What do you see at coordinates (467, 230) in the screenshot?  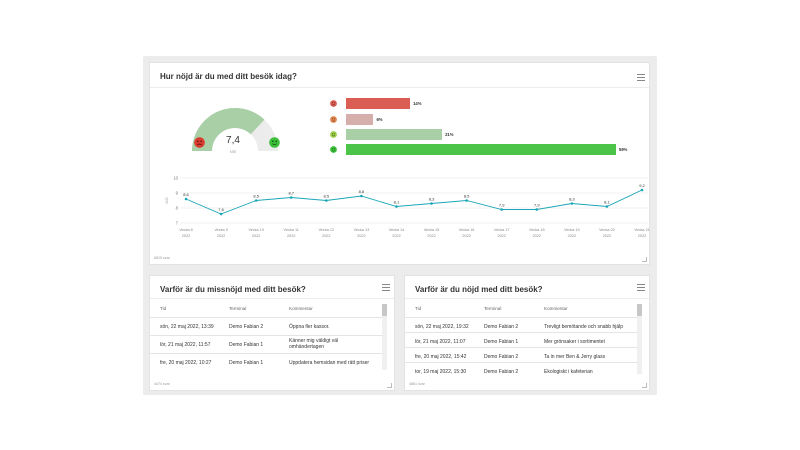 I see `x-tick-label: Vecka 16` at bounding box center [467, 230].